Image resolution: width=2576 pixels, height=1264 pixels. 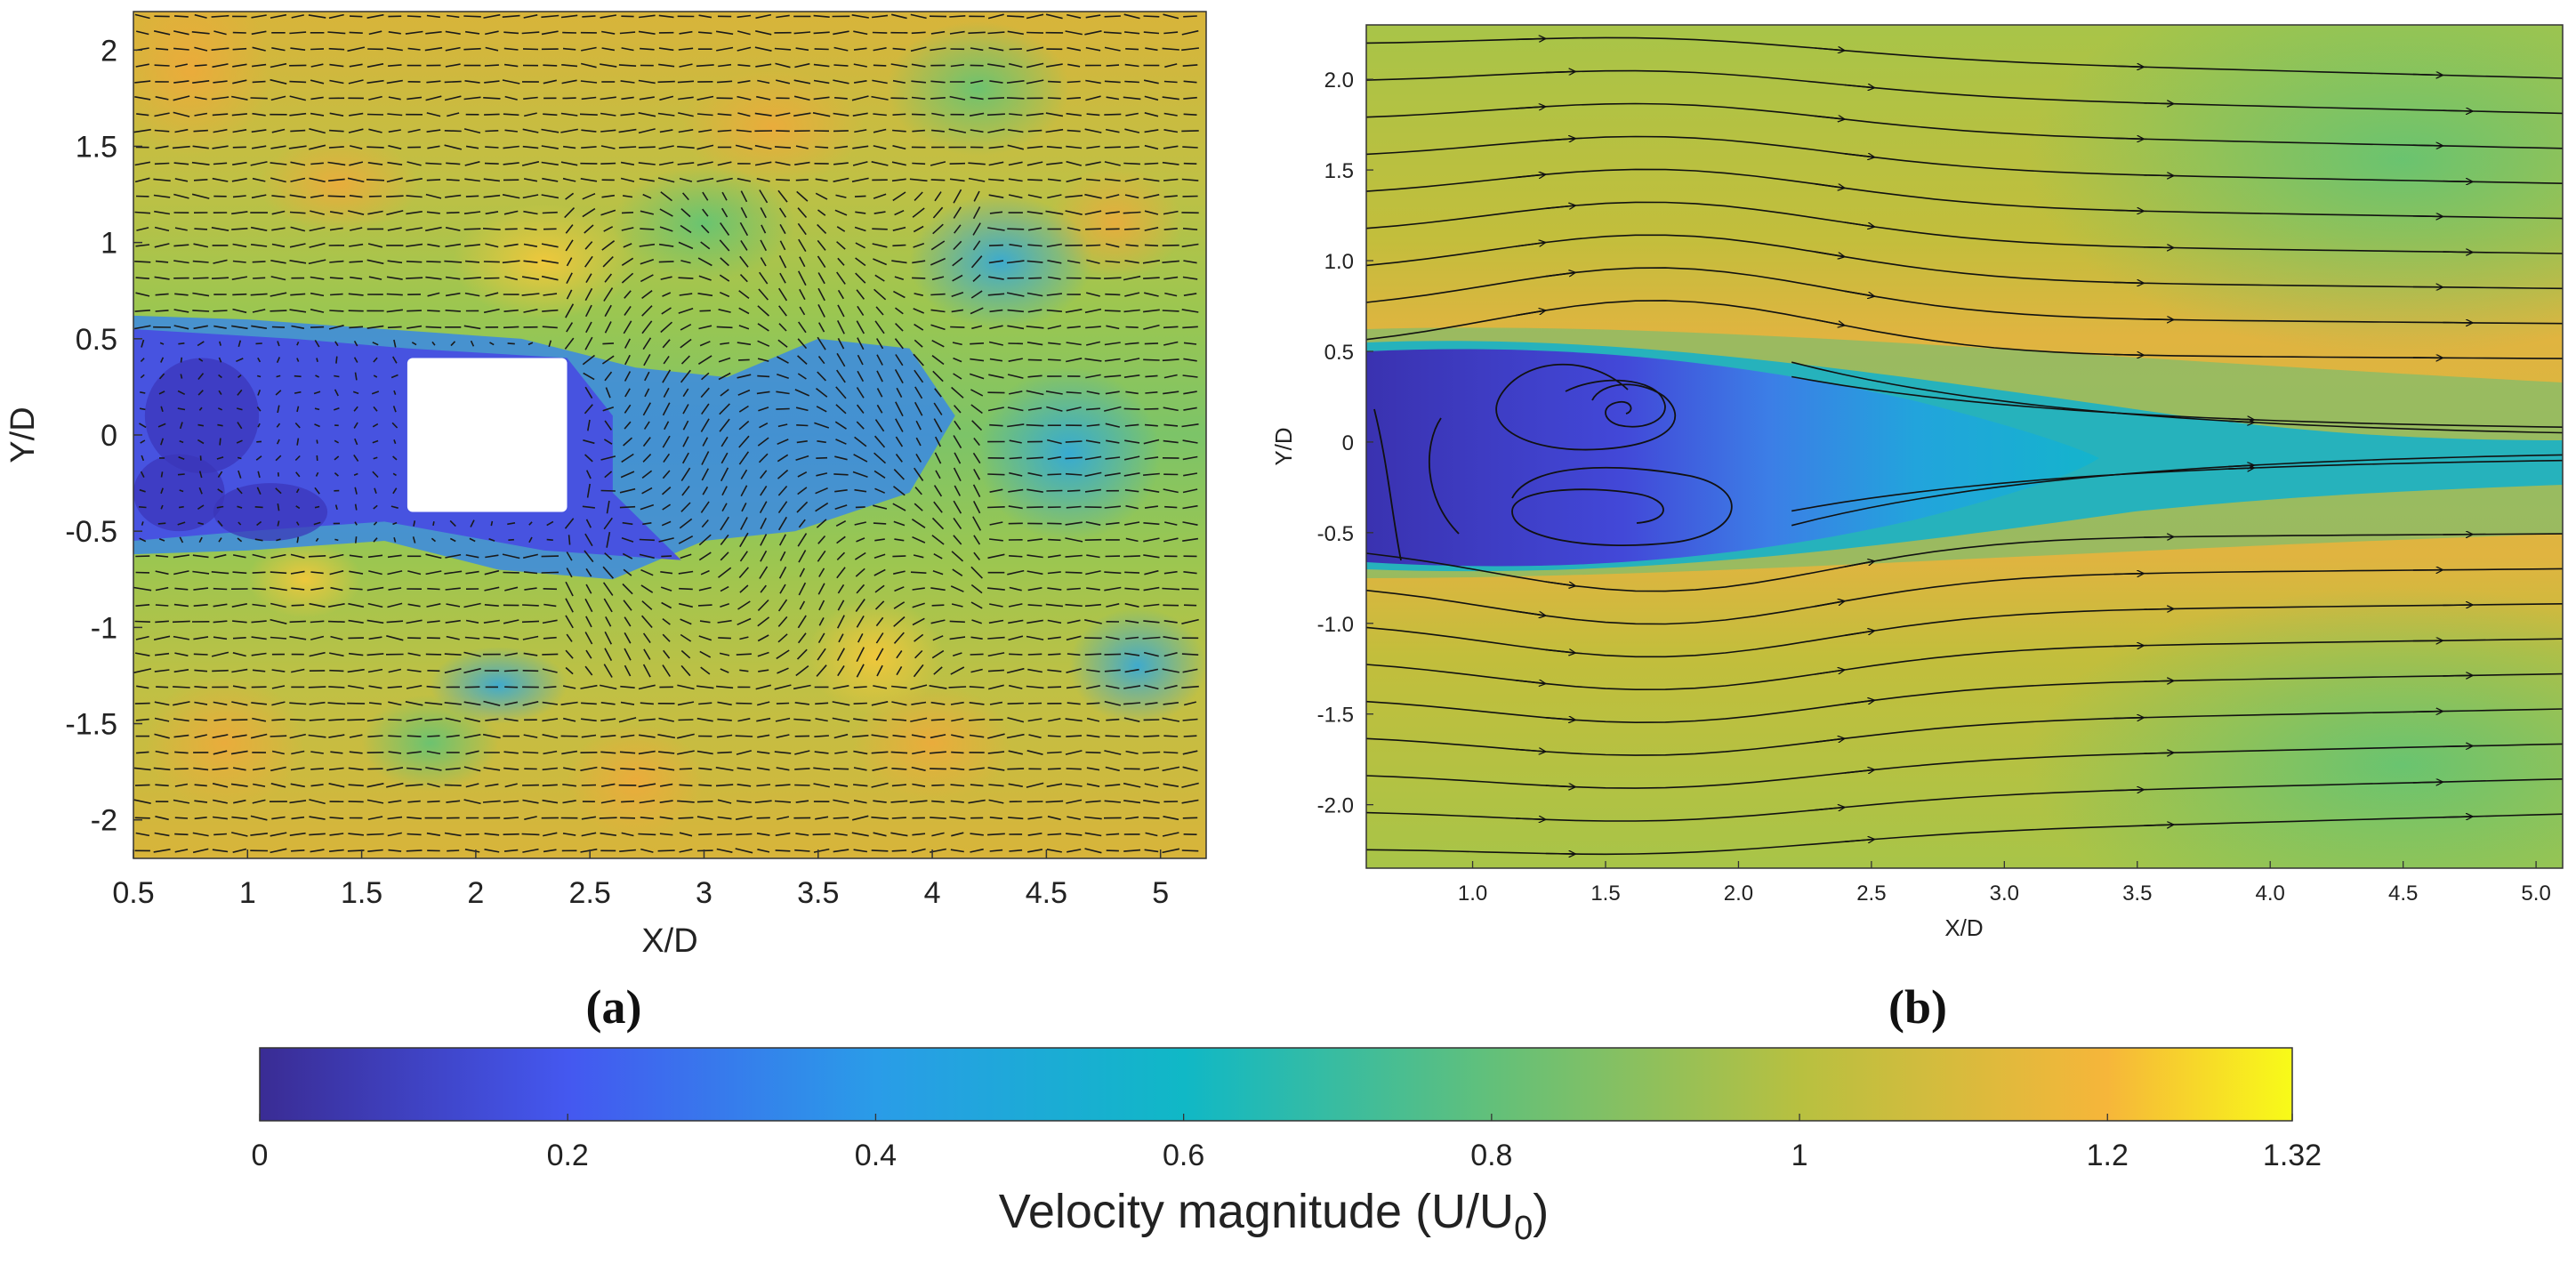 I want to click on panel-a-x-tick-label: 0.5, so click(x=133, y=893).